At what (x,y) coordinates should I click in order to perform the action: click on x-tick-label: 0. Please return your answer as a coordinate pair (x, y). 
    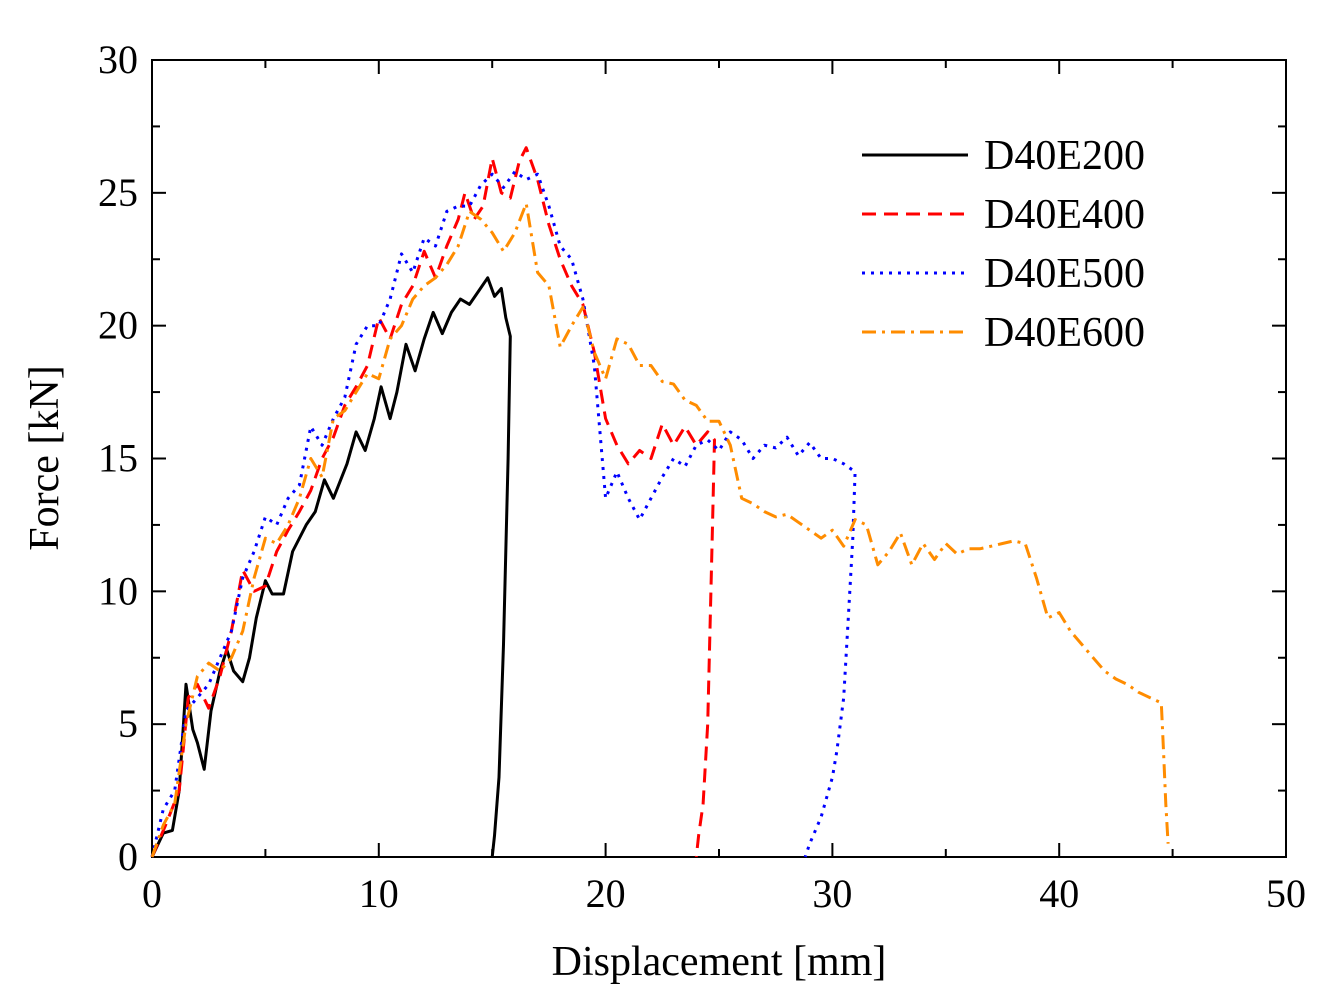
    Looking at the image, I should click on (152, 893).